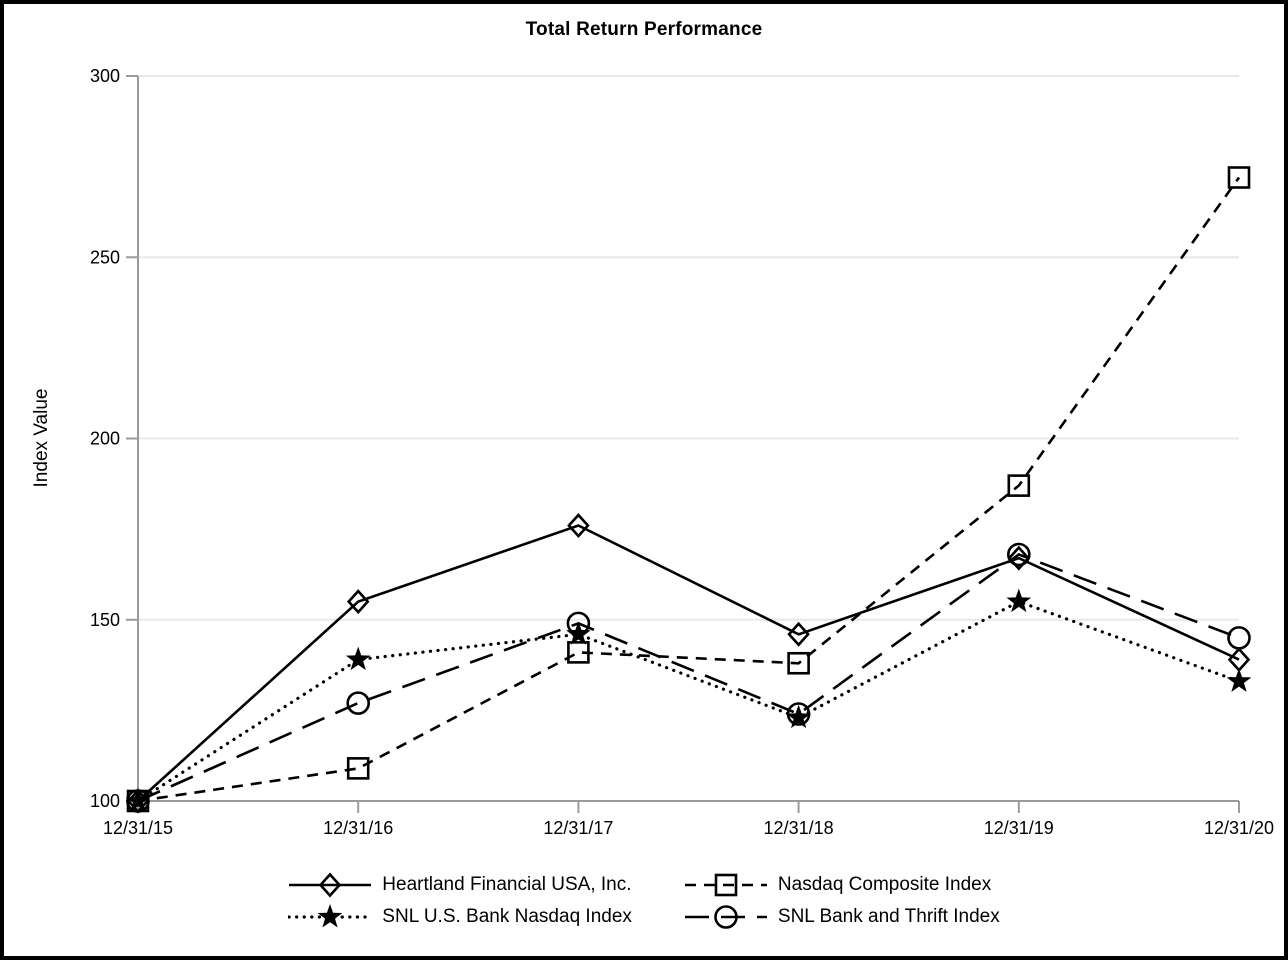  What do you see at coordinates (799, 828) in the screenshot?
I see `x-tick-label: 12/31/18` at bounding box center [799, 828].